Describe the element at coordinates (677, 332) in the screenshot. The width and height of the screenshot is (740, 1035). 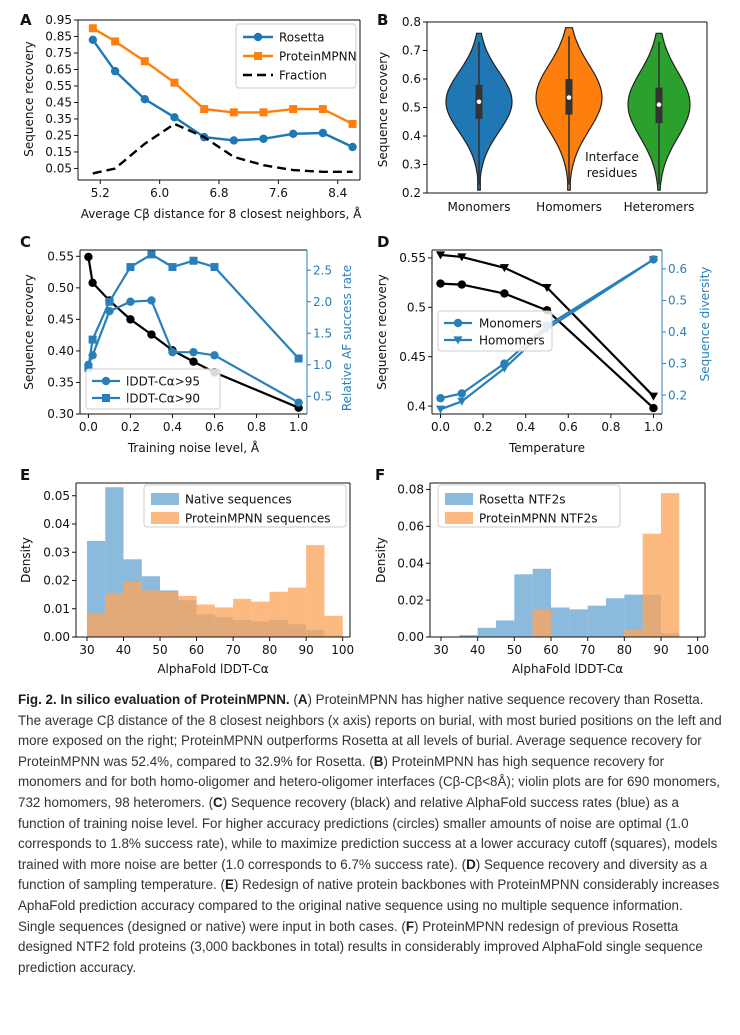
I see `y2-tick-label: 0.4` at that location.